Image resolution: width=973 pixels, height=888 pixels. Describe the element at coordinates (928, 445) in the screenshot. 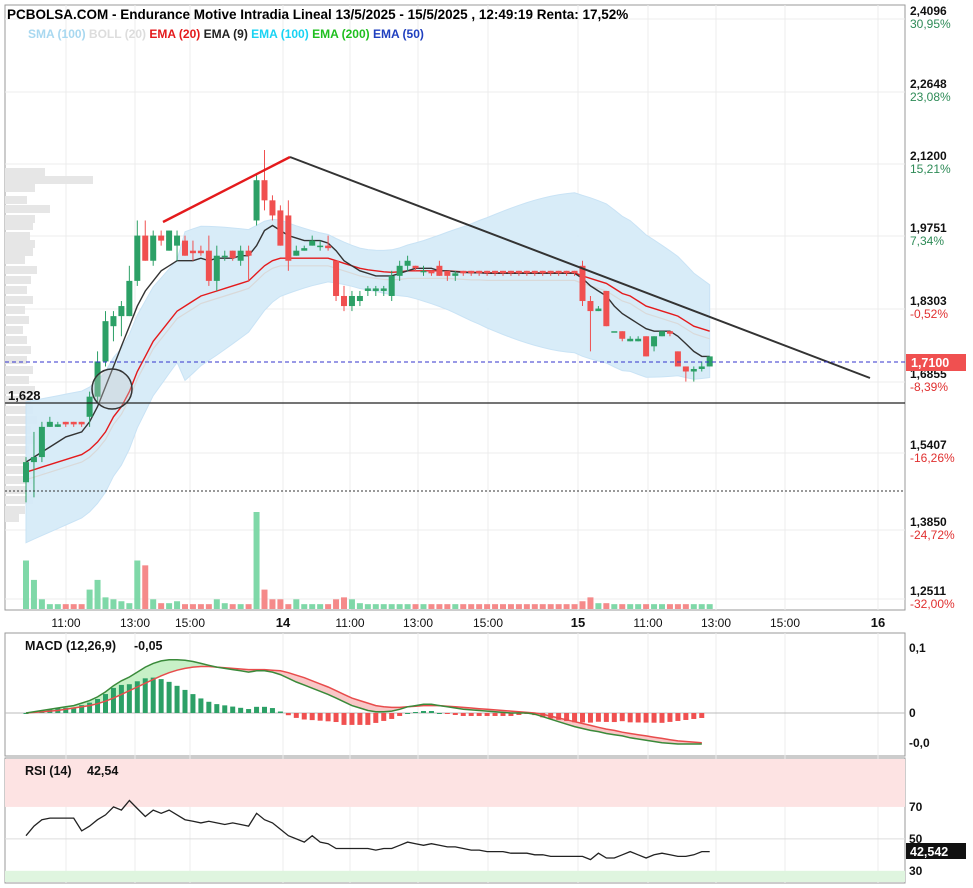

I see `price-tick: 1,5407` at that location.